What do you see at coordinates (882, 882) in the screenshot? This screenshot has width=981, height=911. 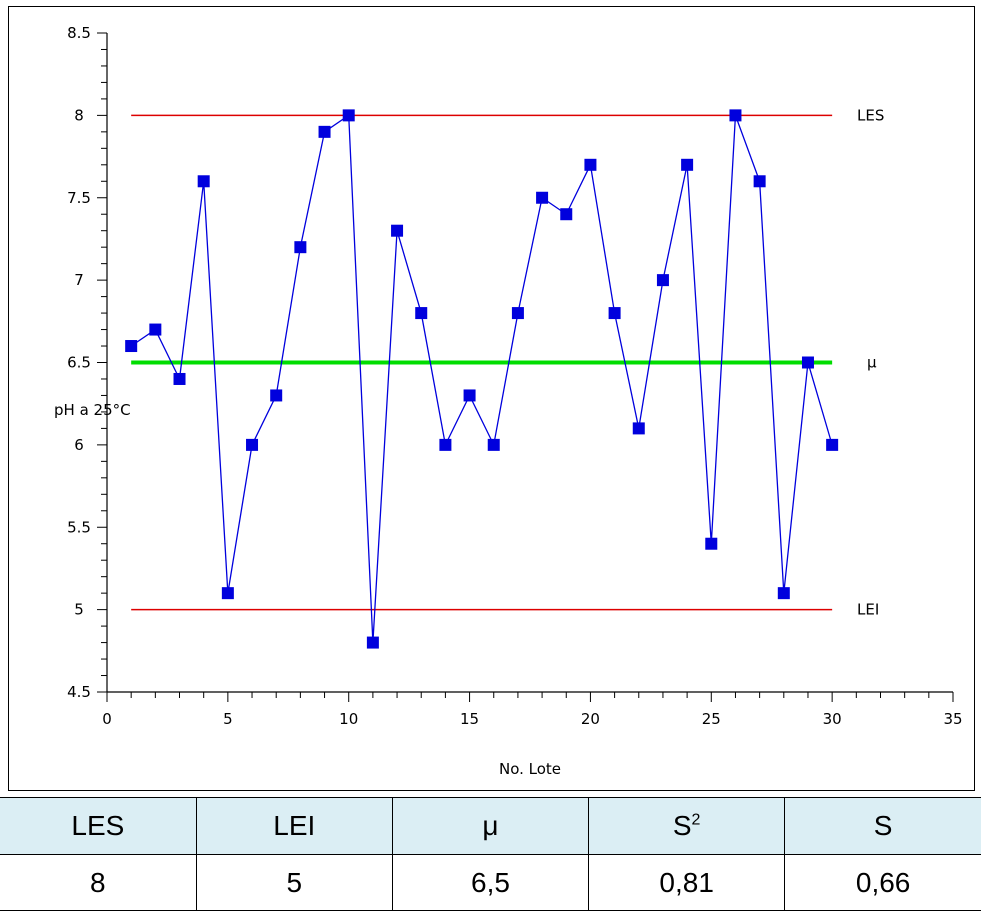 I see `stats-value-std: 0,66` at bounding box center [882, 882].